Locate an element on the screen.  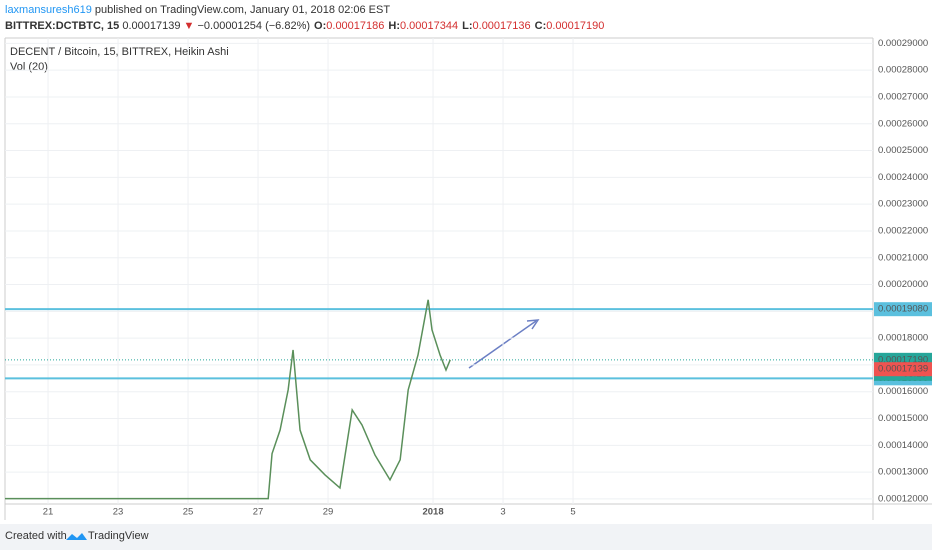
symbol: BITTREX:DCTBTC, 15 is located at coordinates (62, 26).